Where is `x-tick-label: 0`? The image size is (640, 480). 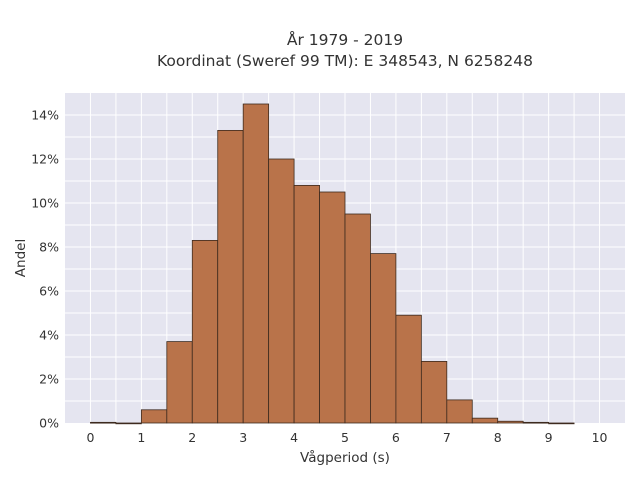
x-tick-label: 0 is located at coordinates (90, 437).